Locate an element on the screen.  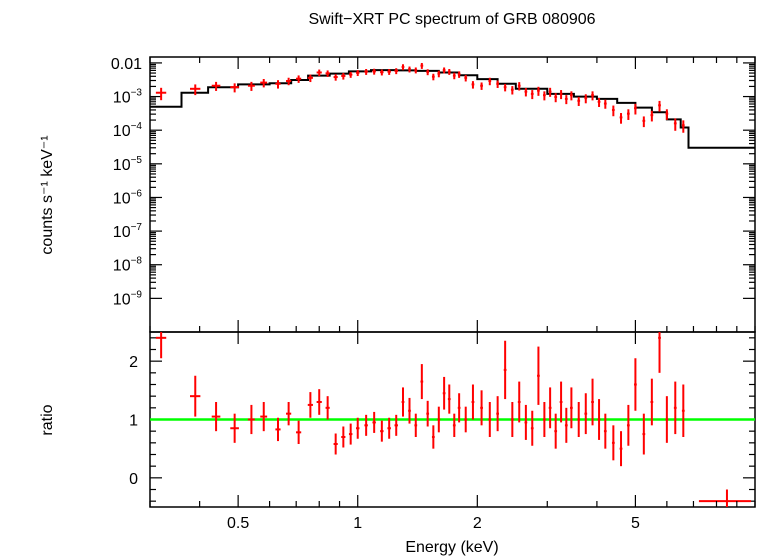
model-line is located at coordinates (452, 109).